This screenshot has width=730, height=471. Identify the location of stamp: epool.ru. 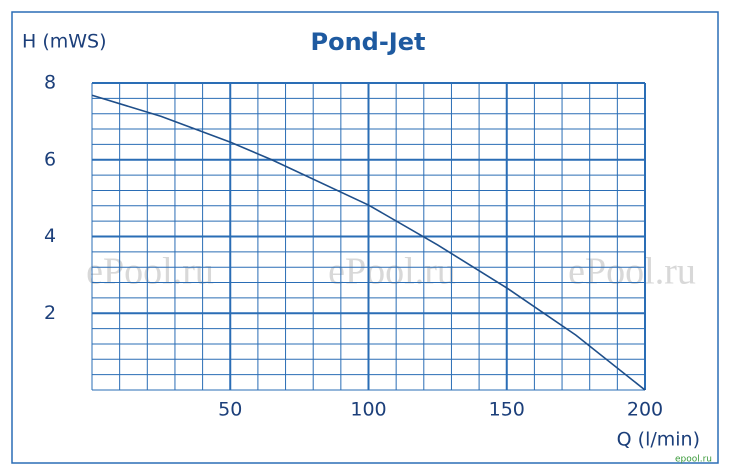
(693, 460).